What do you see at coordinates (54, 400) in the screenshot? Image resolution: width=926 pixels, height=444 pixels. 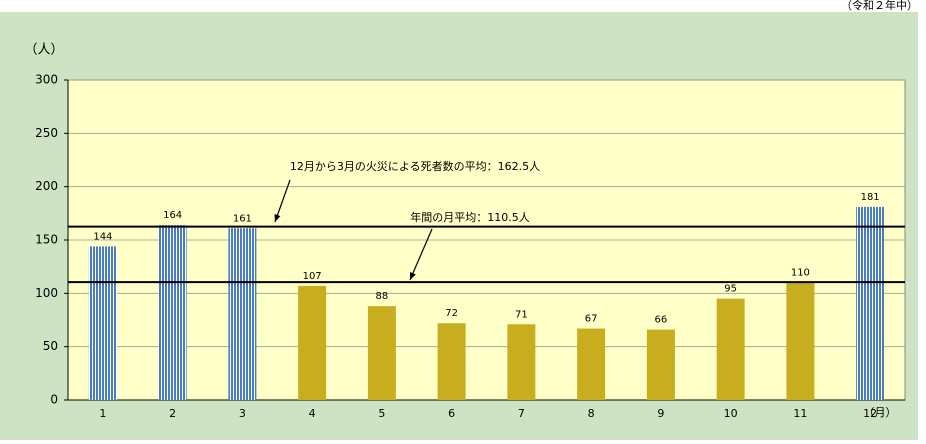 I see `y-tick-label: 0` at bounding box center [54, 400].